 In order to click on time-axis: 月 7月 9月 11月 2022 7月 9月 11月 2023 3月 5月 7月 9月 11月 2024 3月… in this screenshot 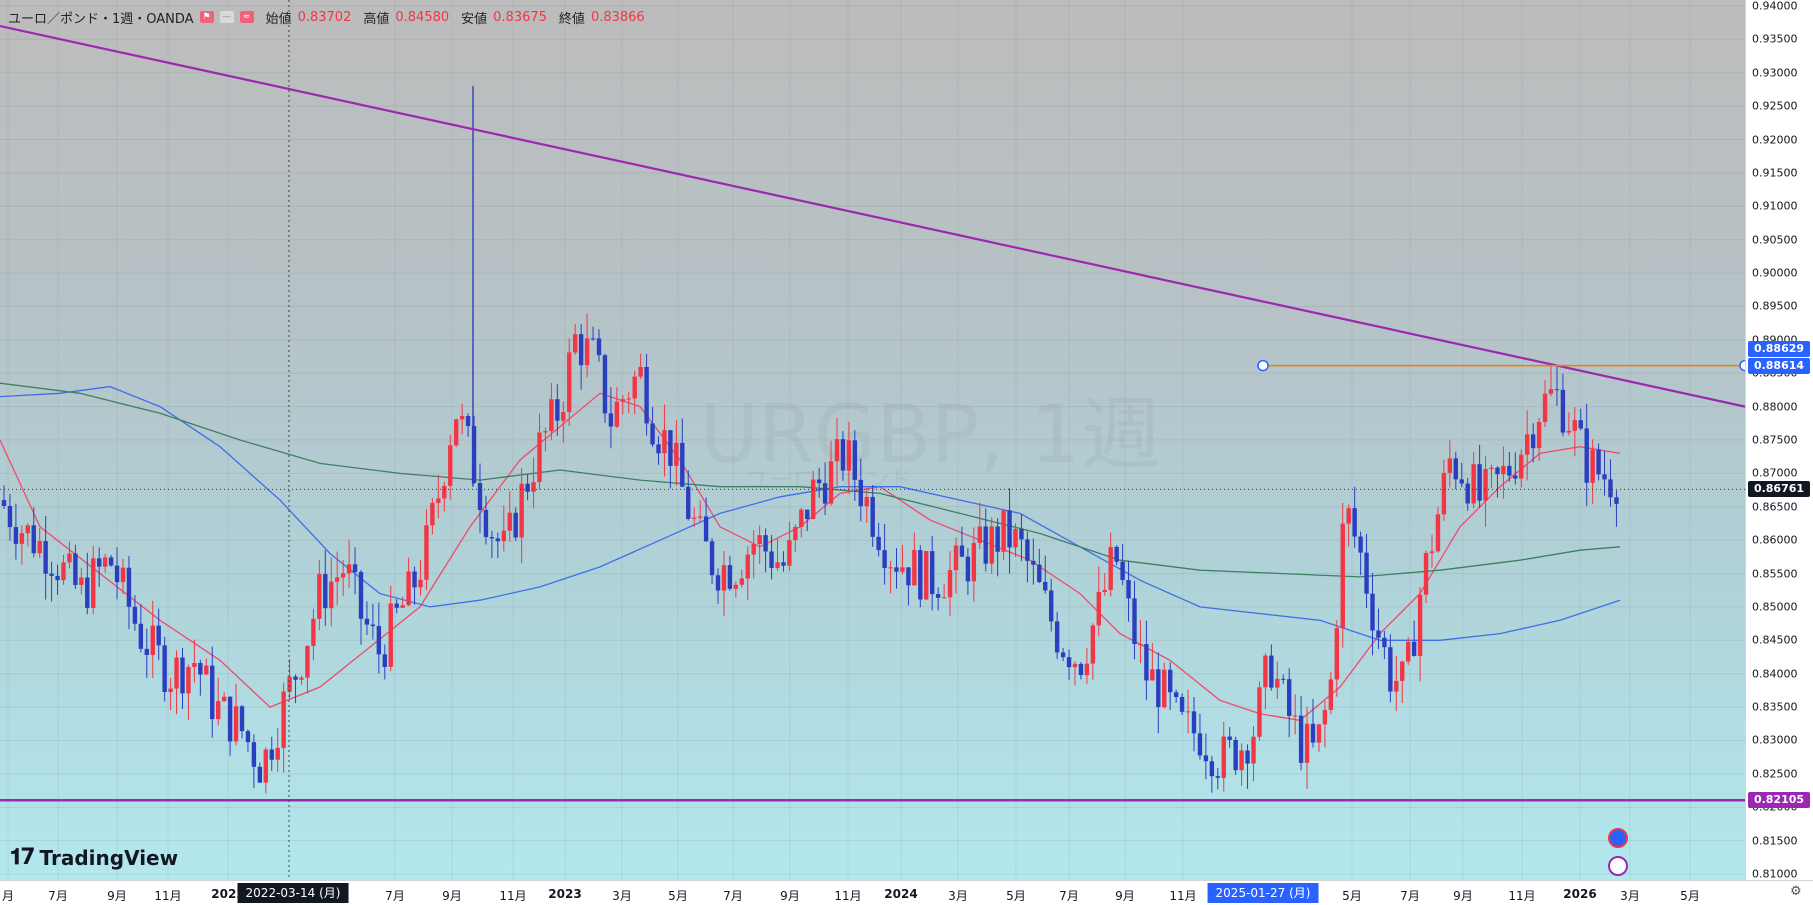, I will do `click(906, 892)`.